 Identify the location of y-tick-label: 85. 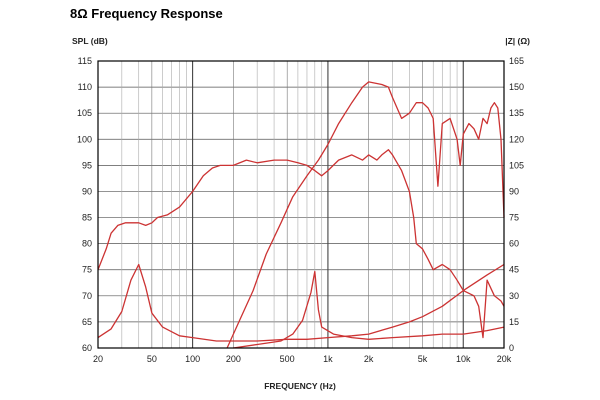
(87, 218).